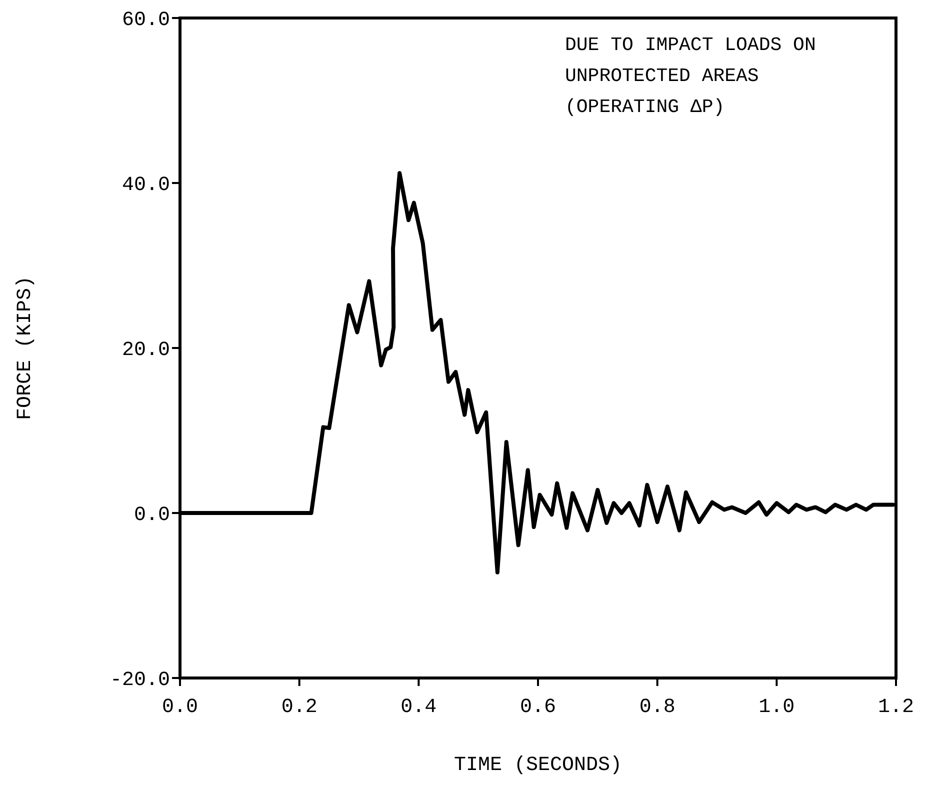  What do you see at coordinates (140, 680) in the screenshot?
I see `y-tick-label: -20.0` at bounding box center [140, 680].